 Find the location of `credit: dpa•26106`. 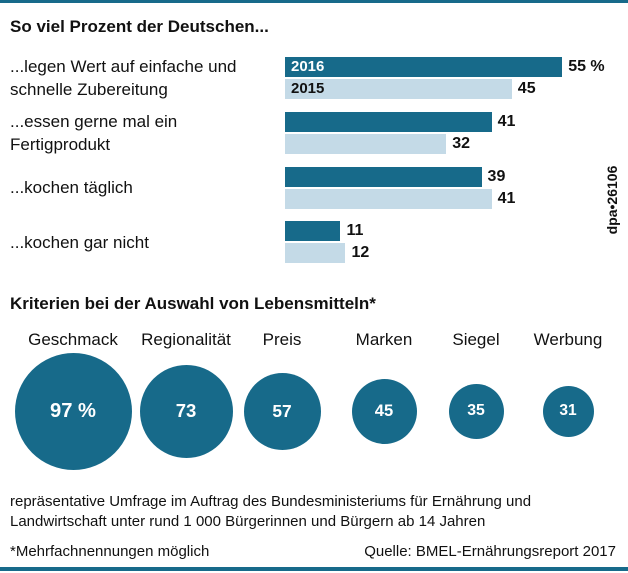

credit: dpa•26106 is located at coordinates (612, 200).